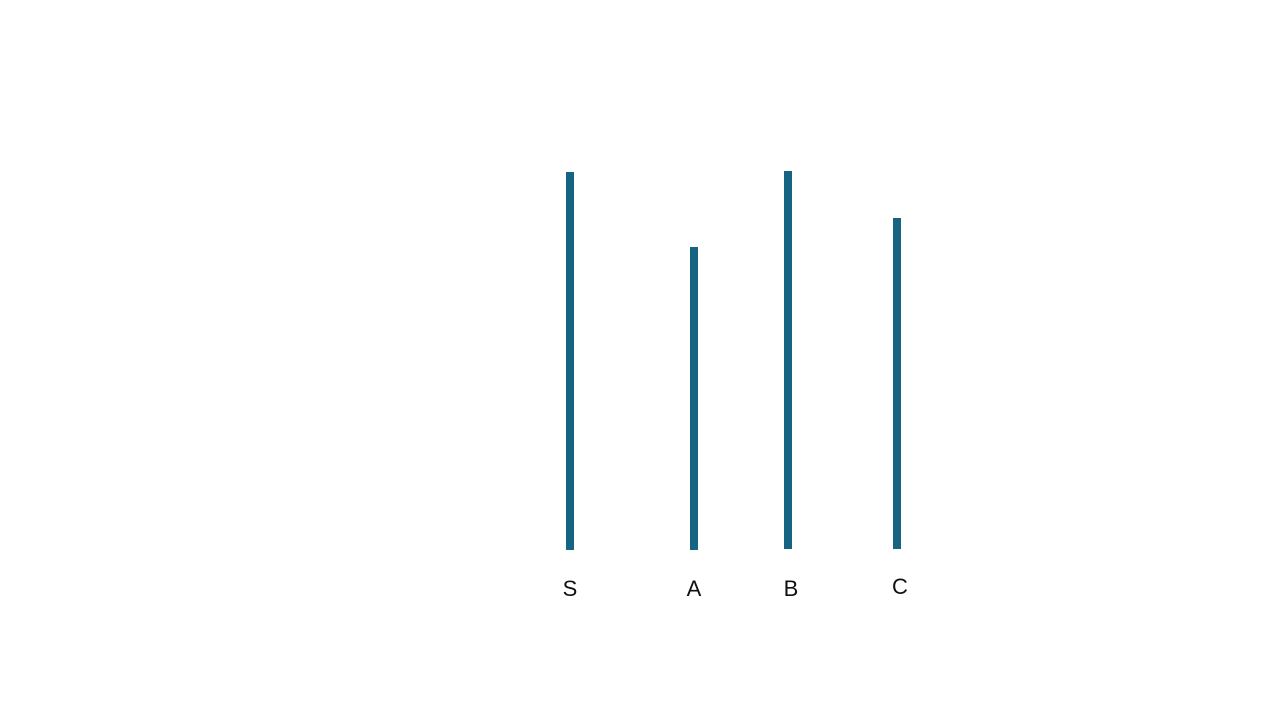 The width and height of the screenshot is (1280, 720). What do you see at coordinates (570, 361) in the screenshot?
I see `bar-s` at bounding box center [570, 361].